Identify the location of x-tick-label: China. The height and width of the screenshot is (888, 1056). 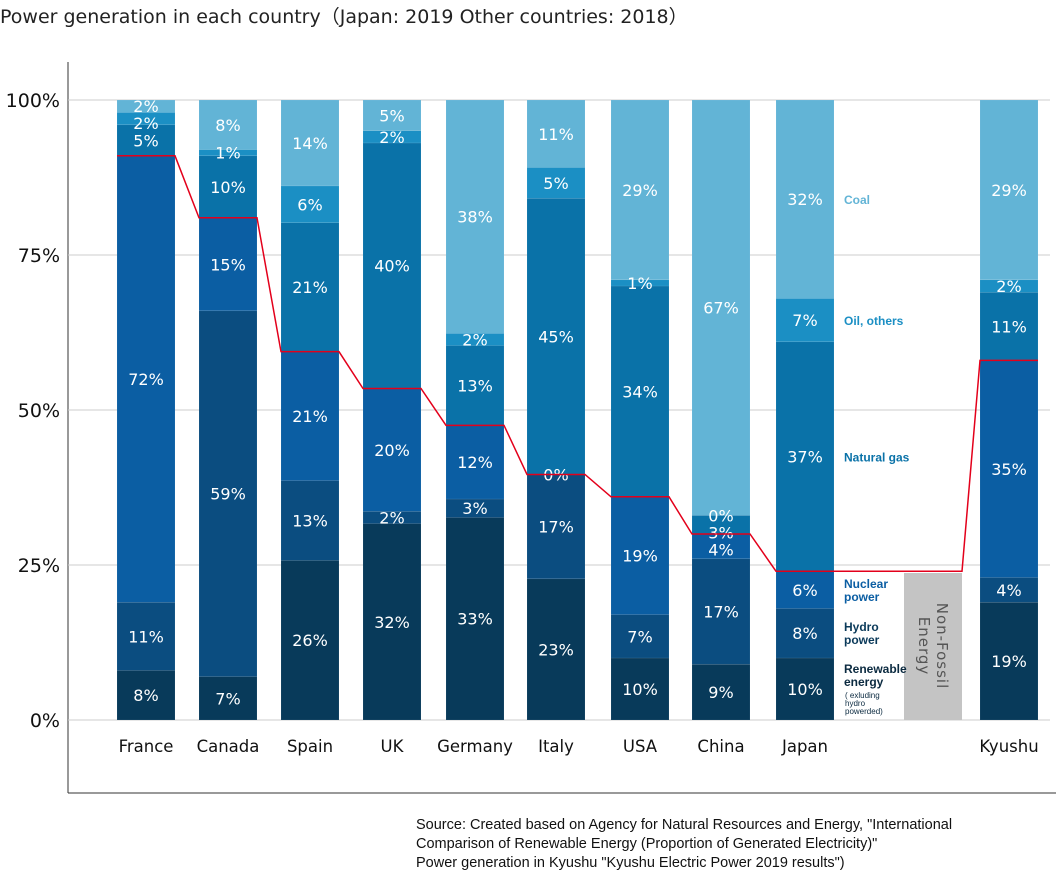
(720, 746).